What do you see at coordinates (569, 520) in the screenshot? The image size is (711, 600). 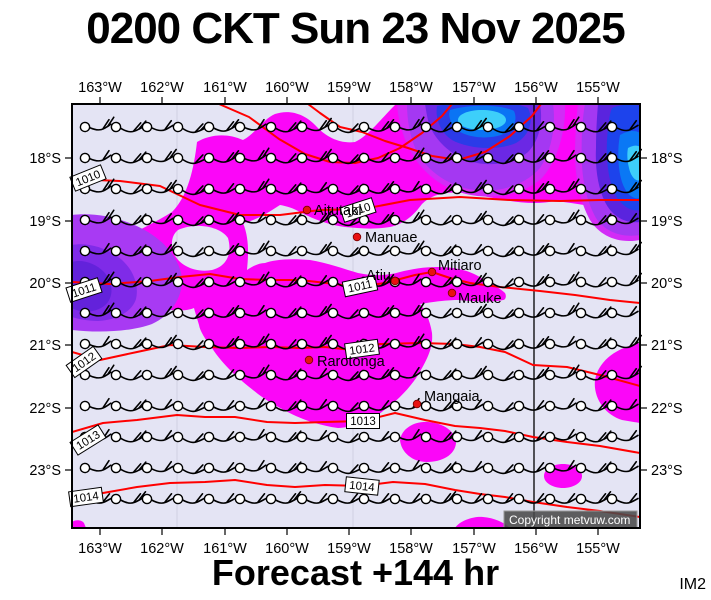 I see `copyright-text: Copyright metvuw.com` at bounding box center [569, 520].